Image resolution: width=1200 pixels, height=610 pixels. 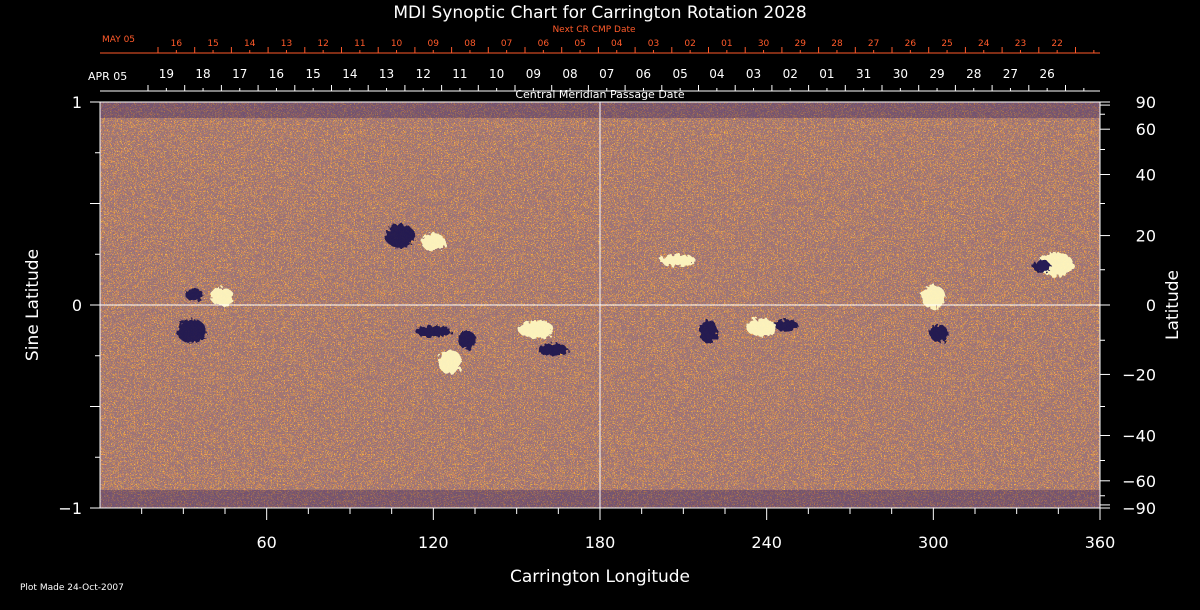 What do you see at coordinates (118, 40) in the screenshot?
I see `next-cmp-start-label: MAY 05` at bounding box center [118, 40].